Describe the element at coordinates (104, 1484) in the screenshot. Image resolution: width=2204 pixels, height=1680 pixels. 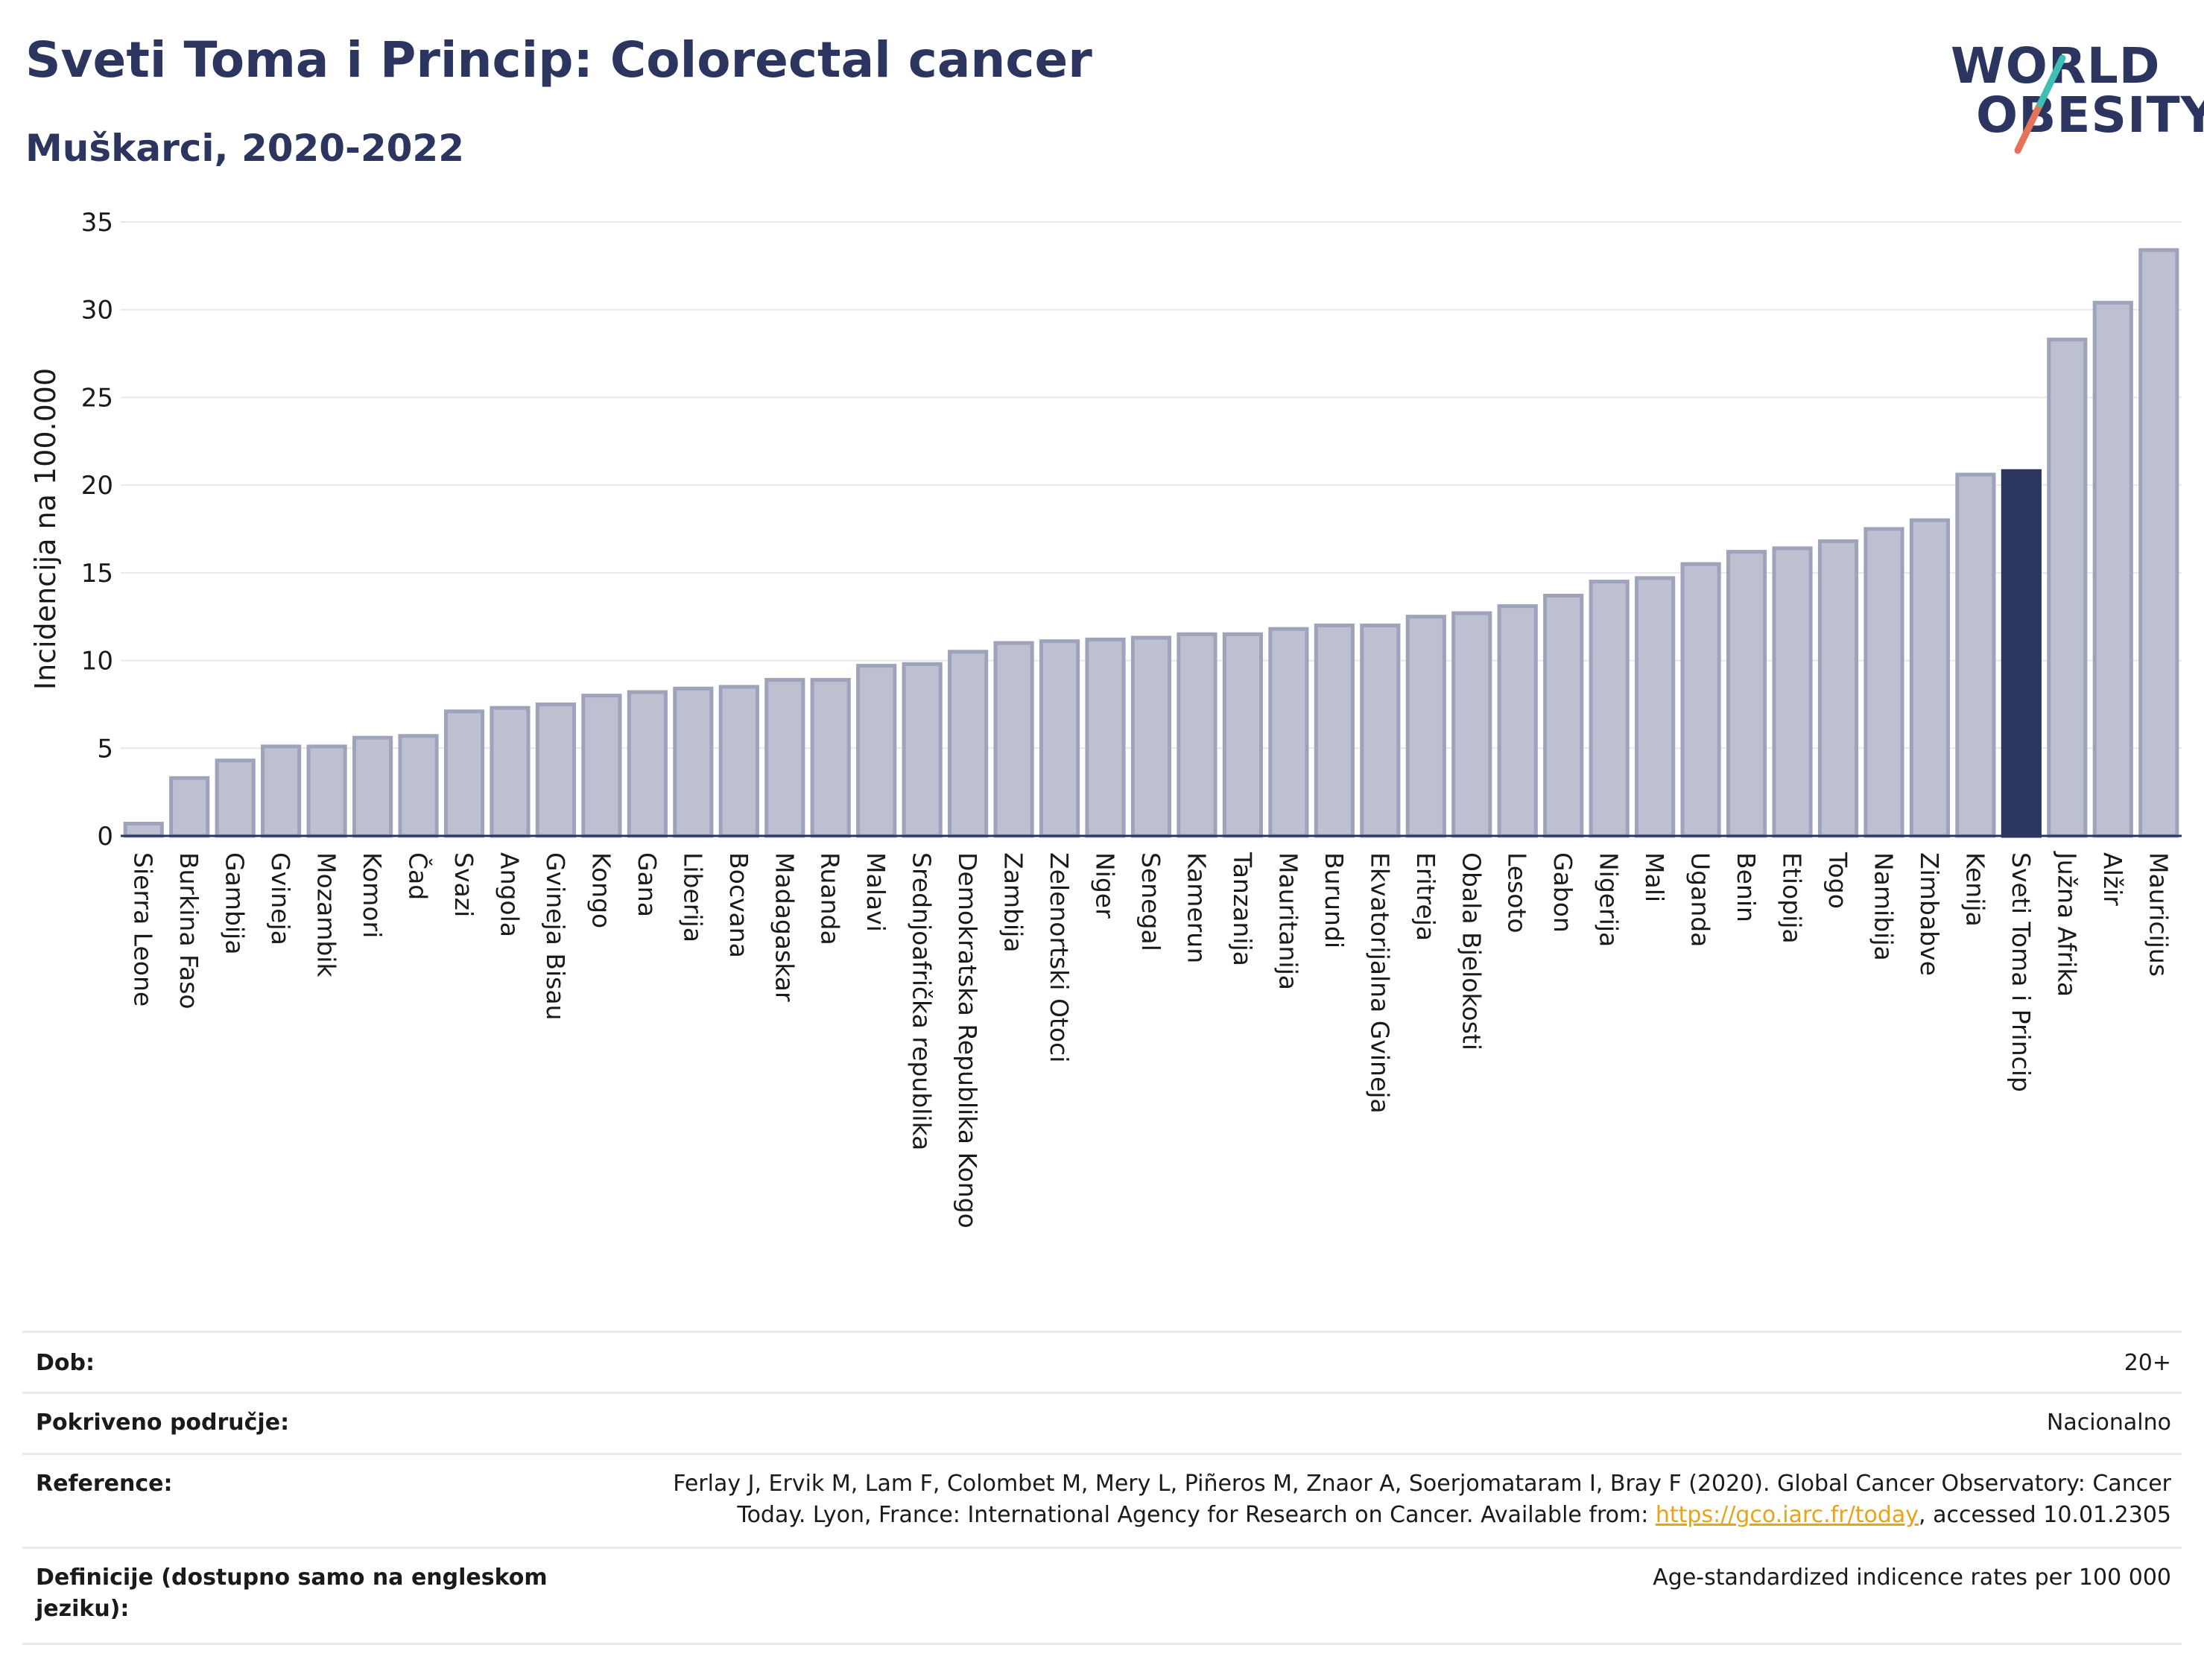
I see `reference-label: Reference:` at that location.